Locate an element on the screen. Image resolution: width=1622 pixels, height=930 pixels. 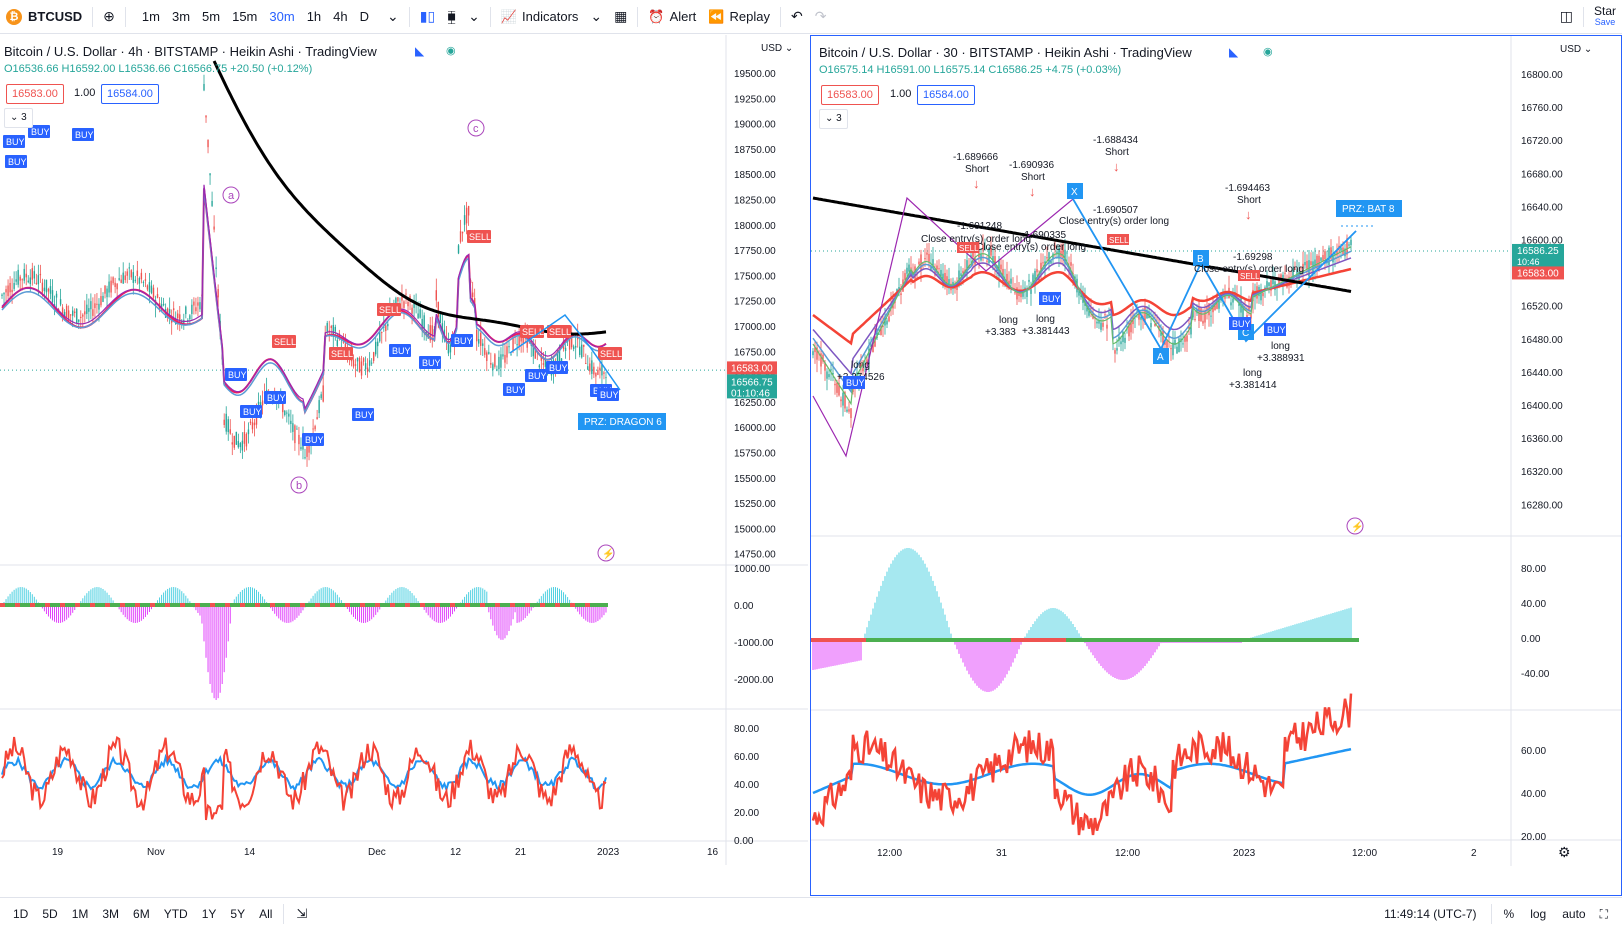
interval-3m: 3m is located at coordinates (181, 16).